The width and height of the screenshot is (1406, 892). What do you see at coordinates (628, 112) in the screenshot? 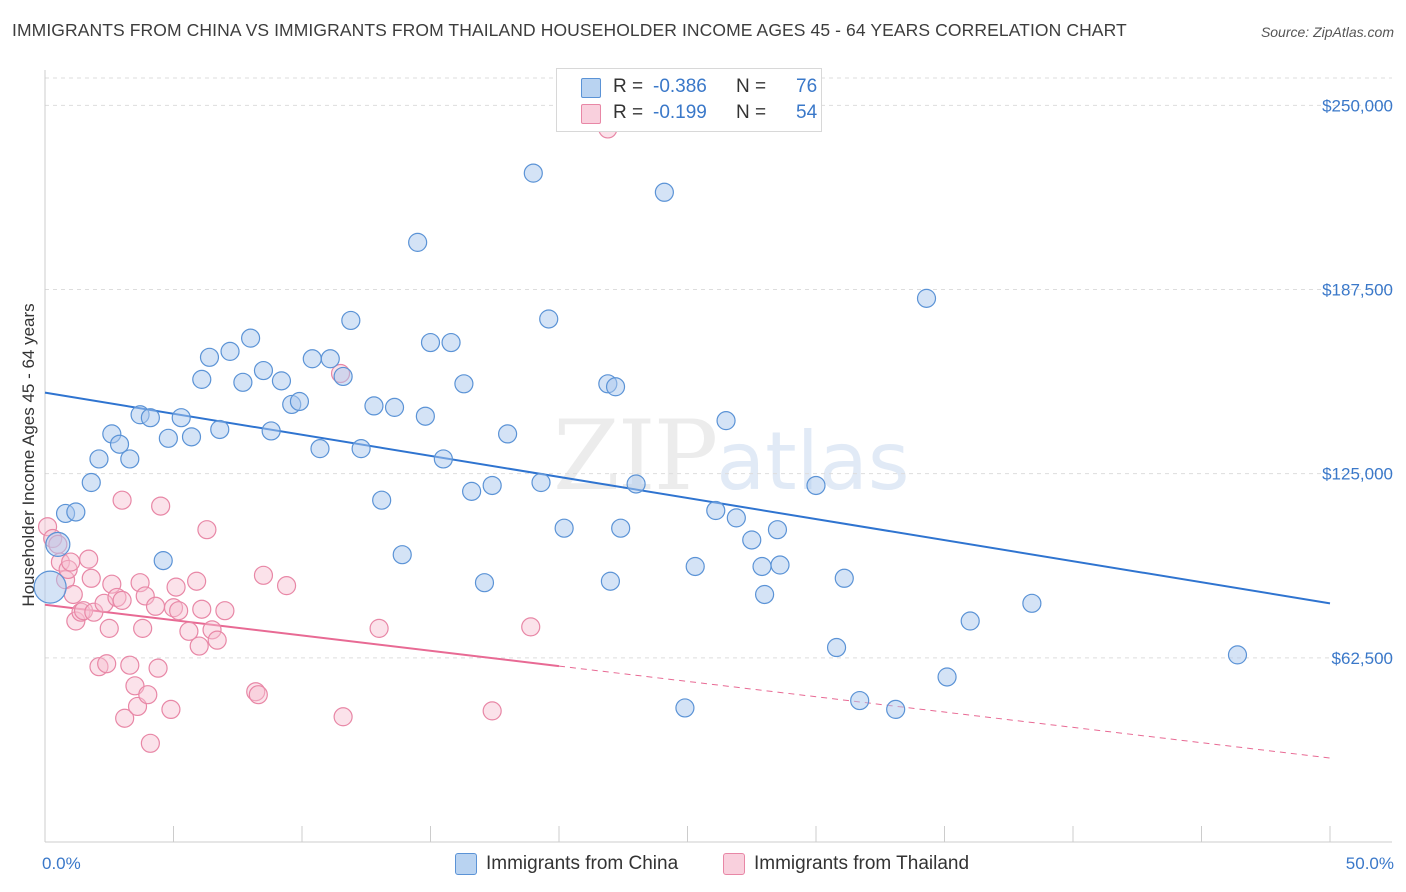
I see `thailand-r-label: R =` at bounding box center [628, 112].